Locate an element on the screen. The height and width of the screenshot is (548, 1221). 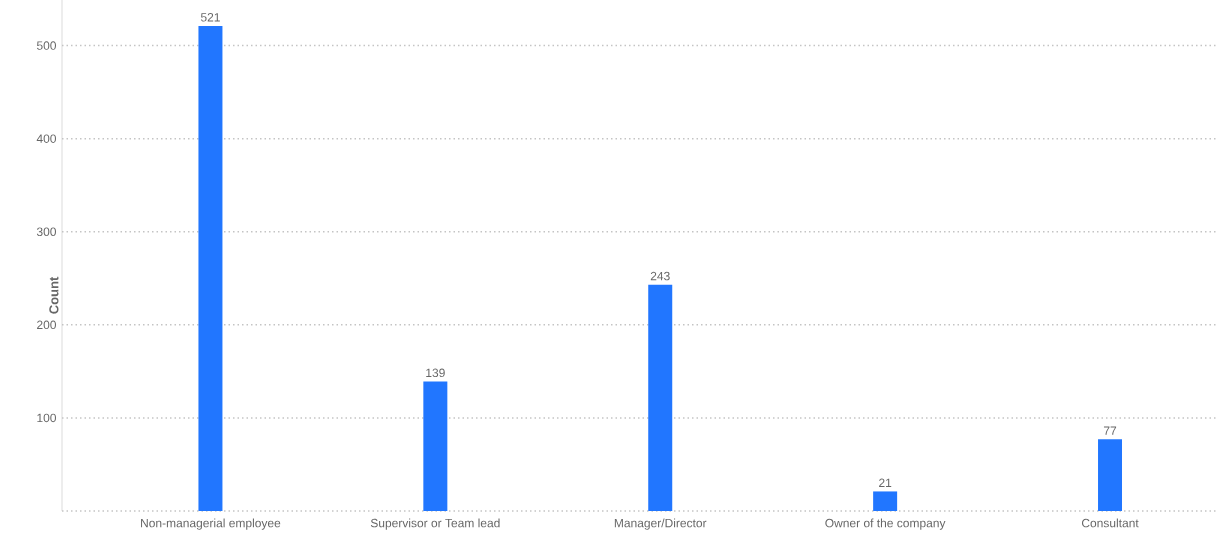
data-label: 243 is located at coordinates (660, 276).